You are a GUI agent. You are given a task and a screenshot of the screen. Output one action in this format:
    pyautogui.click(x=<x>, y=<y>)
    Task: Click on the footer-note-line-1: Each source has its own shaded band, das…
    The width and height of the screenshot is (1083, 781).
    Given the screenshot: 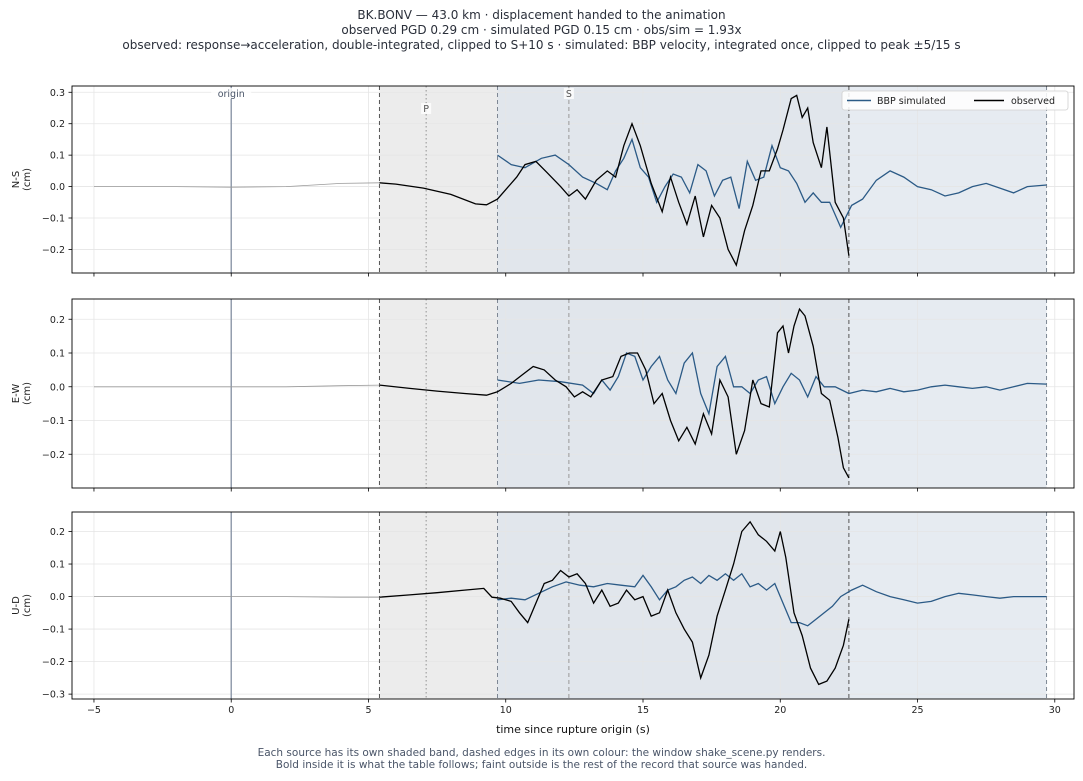 What is the action you would take?
    pyautogui.click(x=541, y=753)
    